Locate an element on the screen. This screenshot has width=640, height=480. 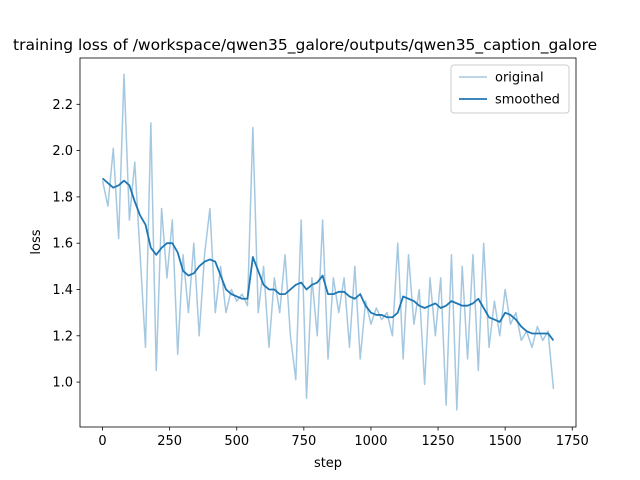
y-axis-label: loss is located at coordinates (36, 241).